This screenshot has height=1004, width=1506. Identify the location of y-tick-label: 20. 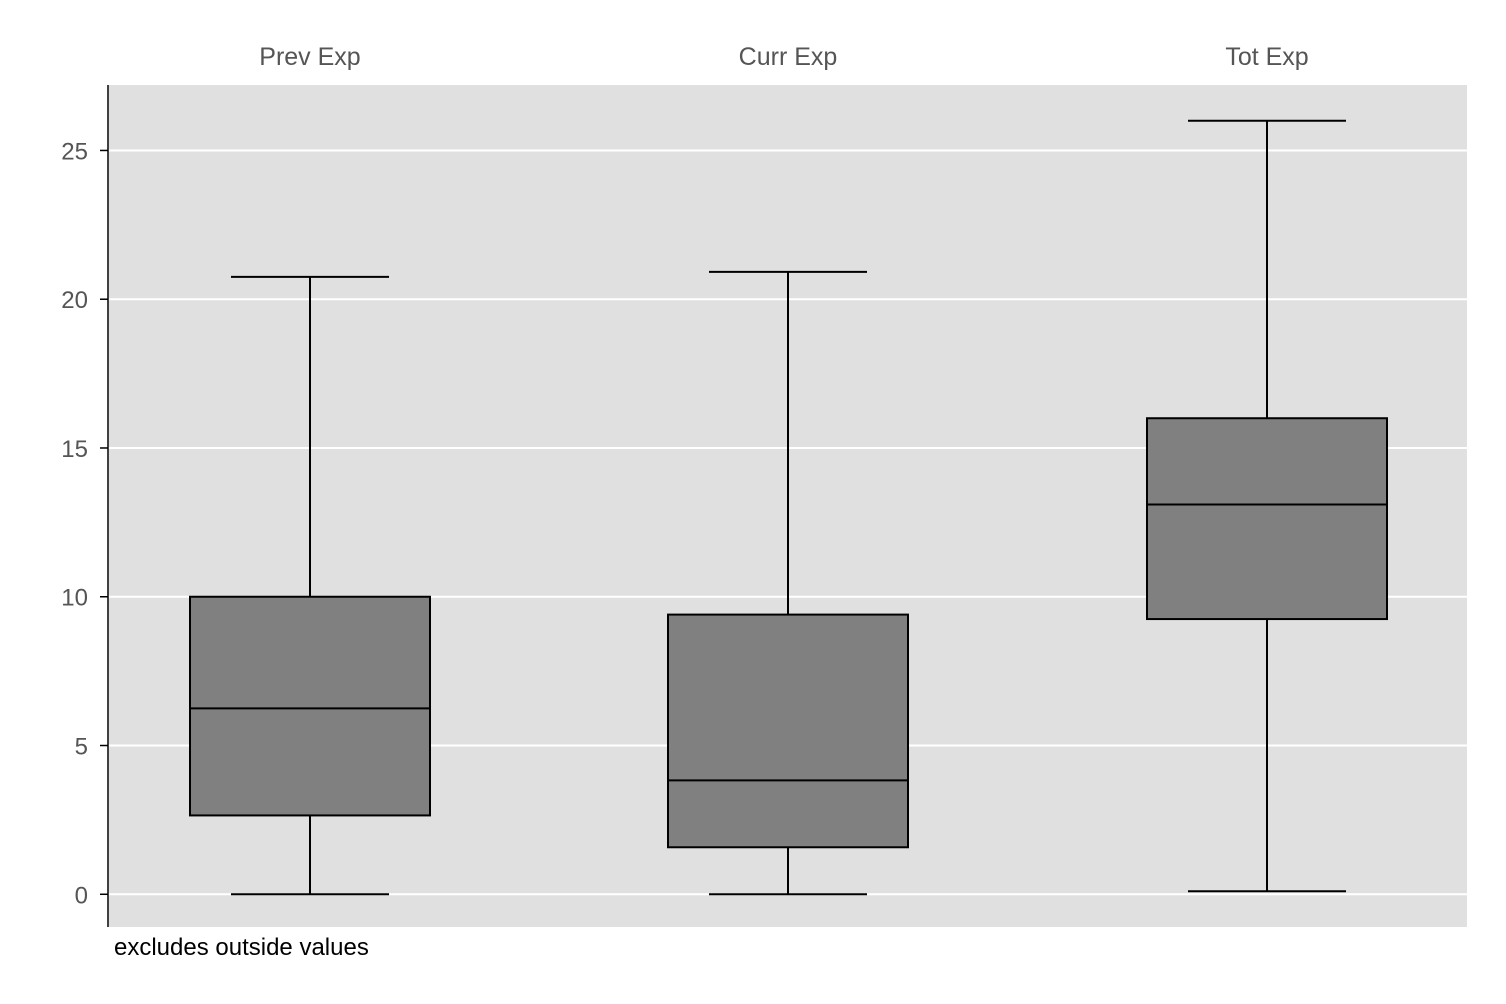
(74, 300).